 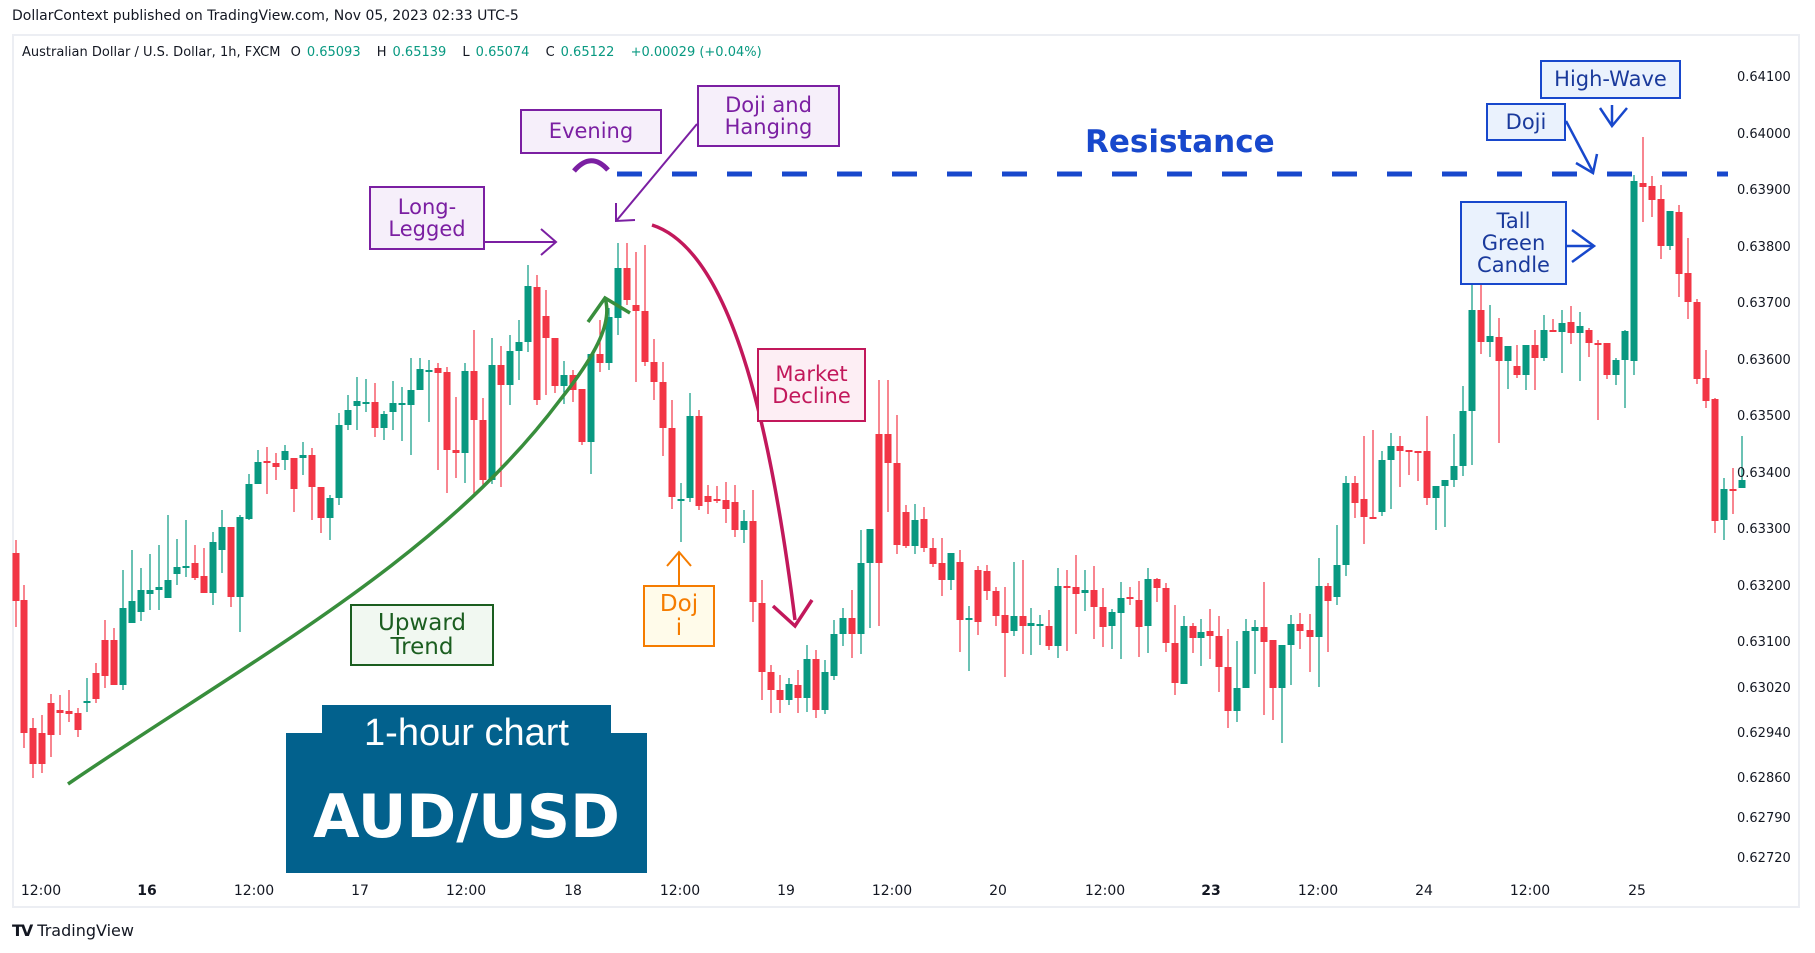 What do you see at coordinates (998, 891) in the screenshot?
I see `x-tick: 20` at bounding box center [998, 891].